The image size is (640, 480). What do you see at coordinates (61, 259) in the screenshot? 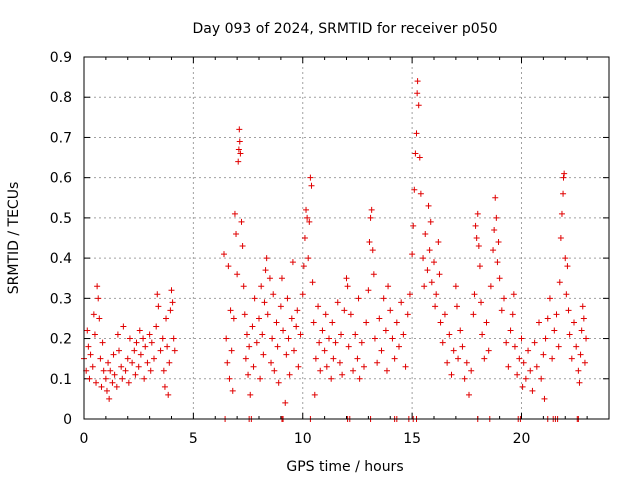
I see `y-tick-label: 0.4` at bounding box center [61, 259].